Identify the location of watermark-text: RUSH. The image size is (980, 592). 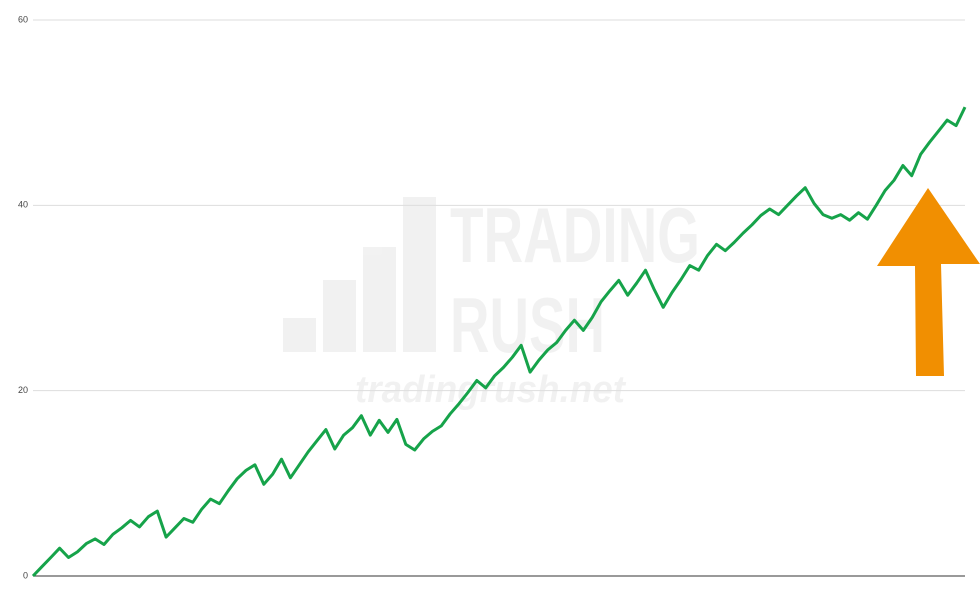
(527, 325).